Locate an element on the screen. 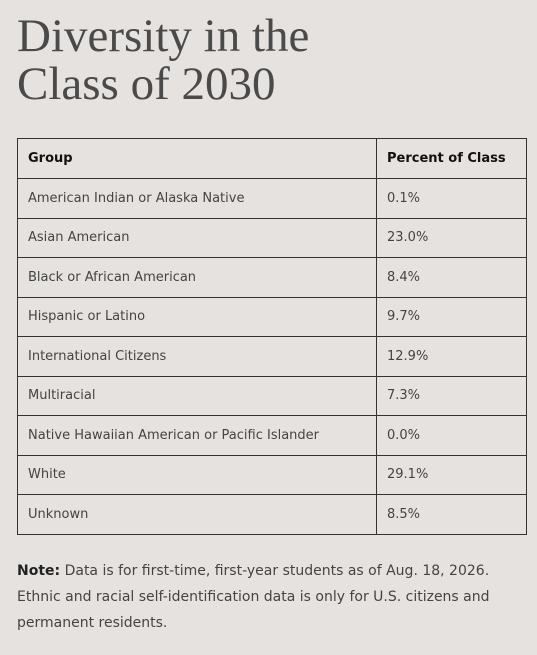 This screenshot has width=537, height=655. percent-cell: 23.0% is located at coordinates (451, 237).